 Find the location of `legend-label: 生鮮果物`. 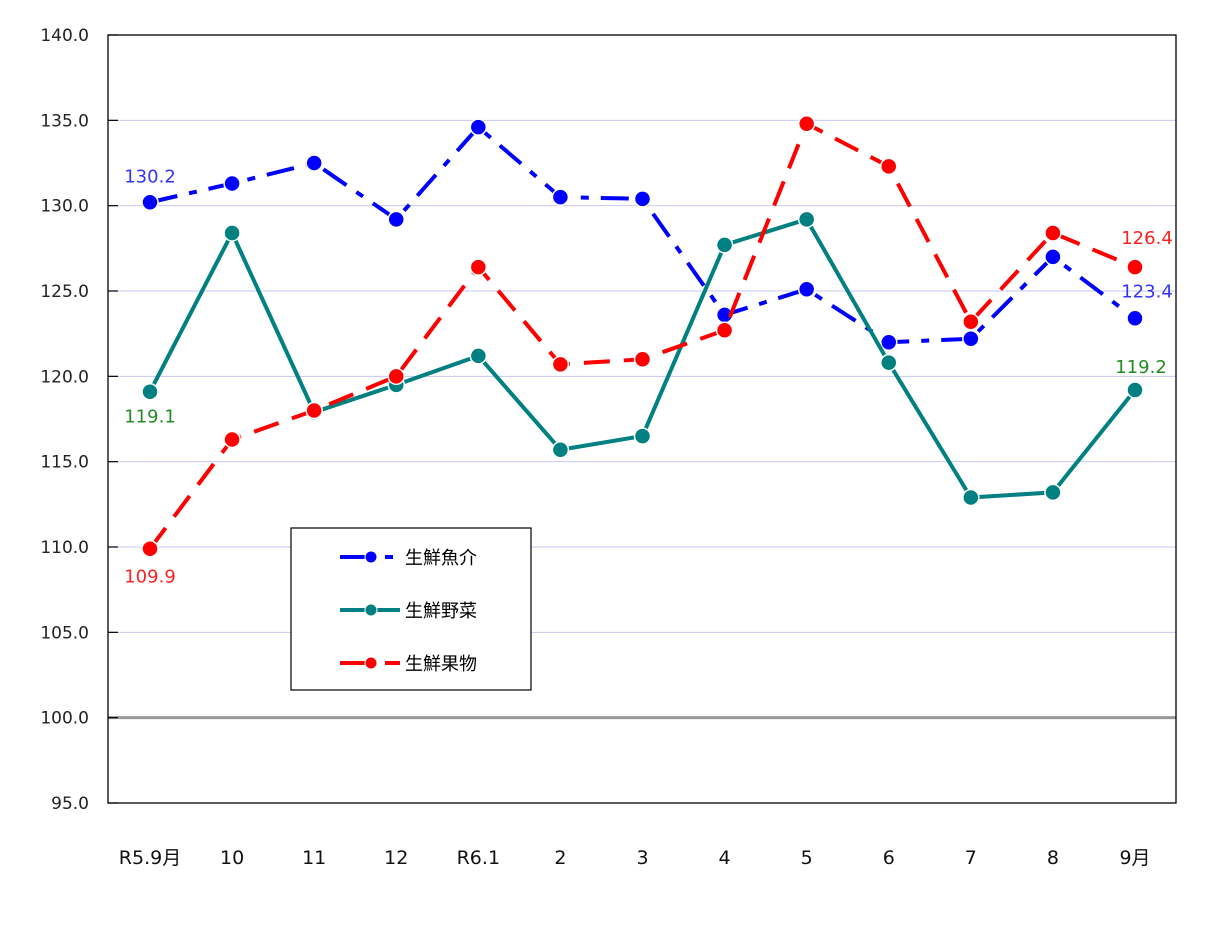

legend-label: 生鮮果物 is located at coordinates (441, 664).